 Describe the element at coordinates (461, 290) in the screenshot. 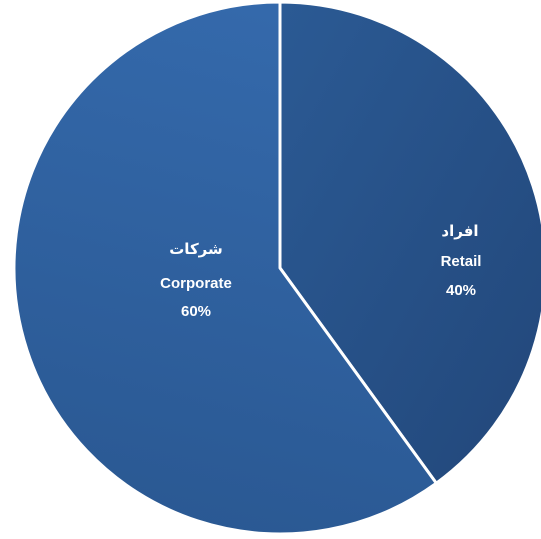

I see `slice-label-retail-percent: 40%` at that location.